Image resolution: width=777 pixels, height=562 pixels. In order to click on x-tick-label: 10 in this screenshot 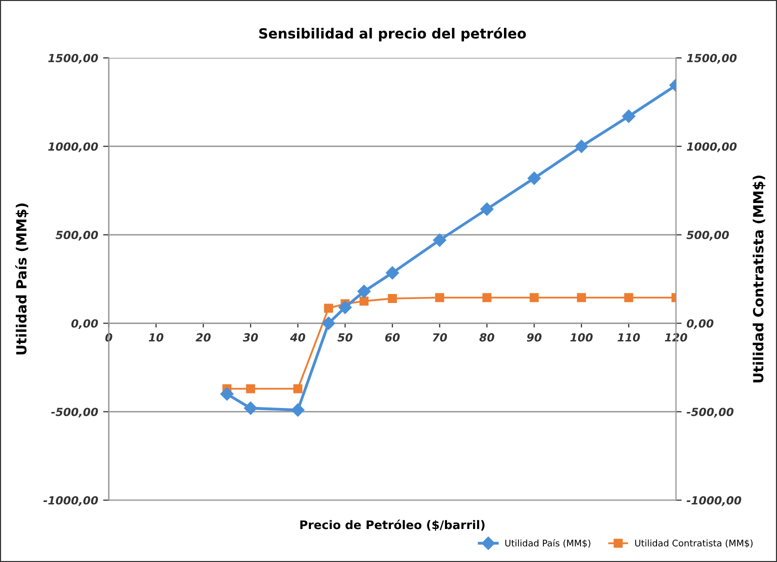, I will do `click(156, 337)`.